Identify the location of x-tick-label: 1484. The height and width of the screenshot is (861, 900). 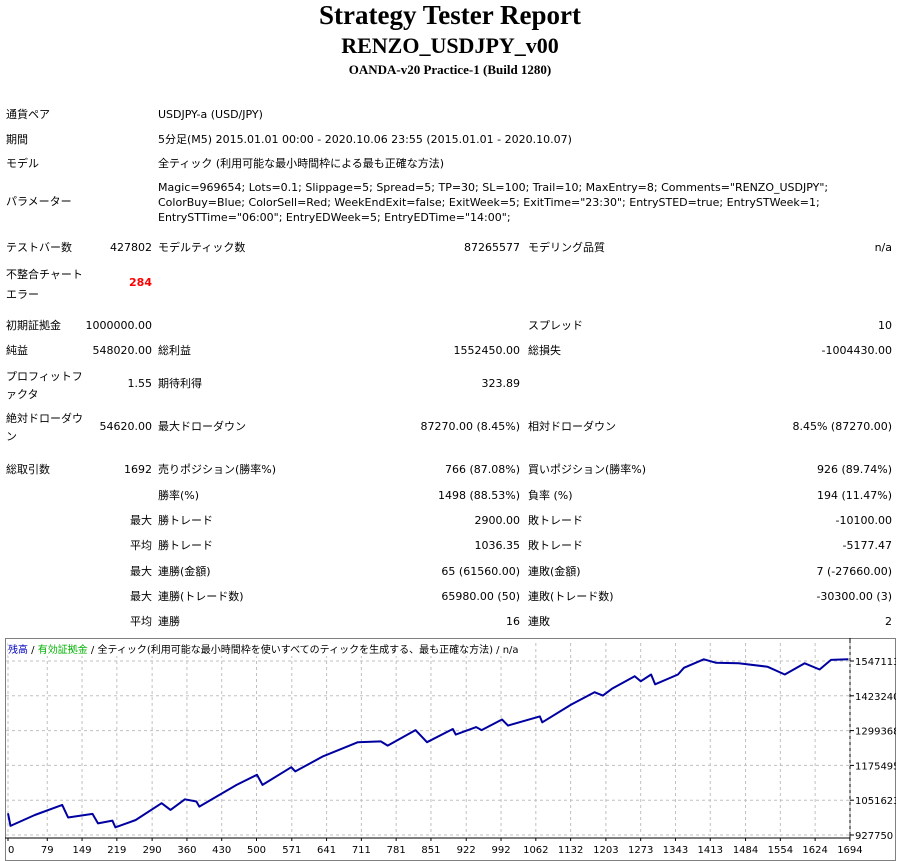
(745, 850).